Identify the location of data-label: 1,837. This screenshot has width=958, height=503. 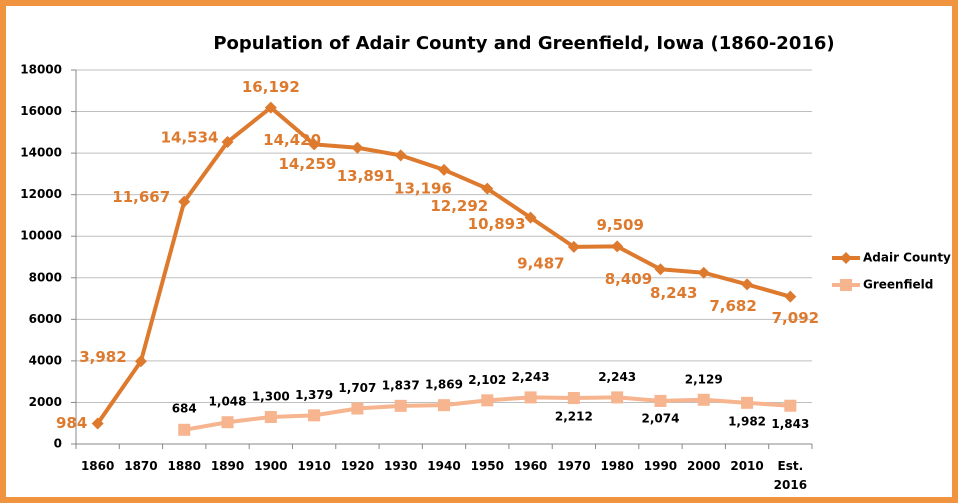
(401, 385).